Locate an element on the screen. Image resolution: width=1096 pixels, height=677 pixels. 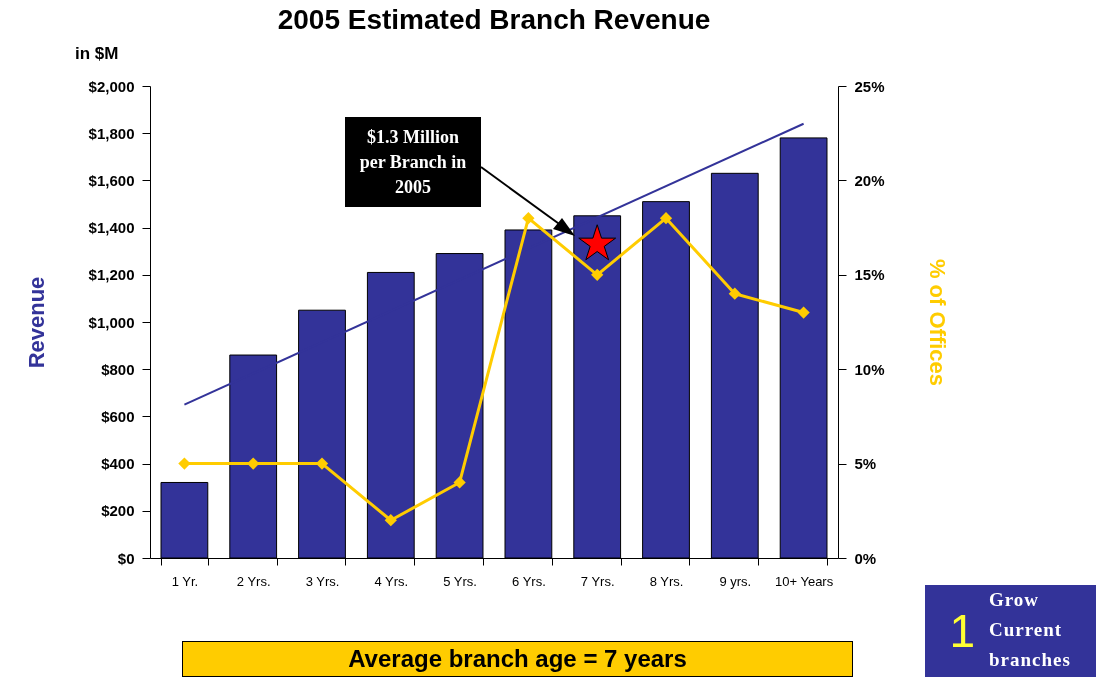
x-tick-label: 9 yrs. is located at coordinates (735, 581).